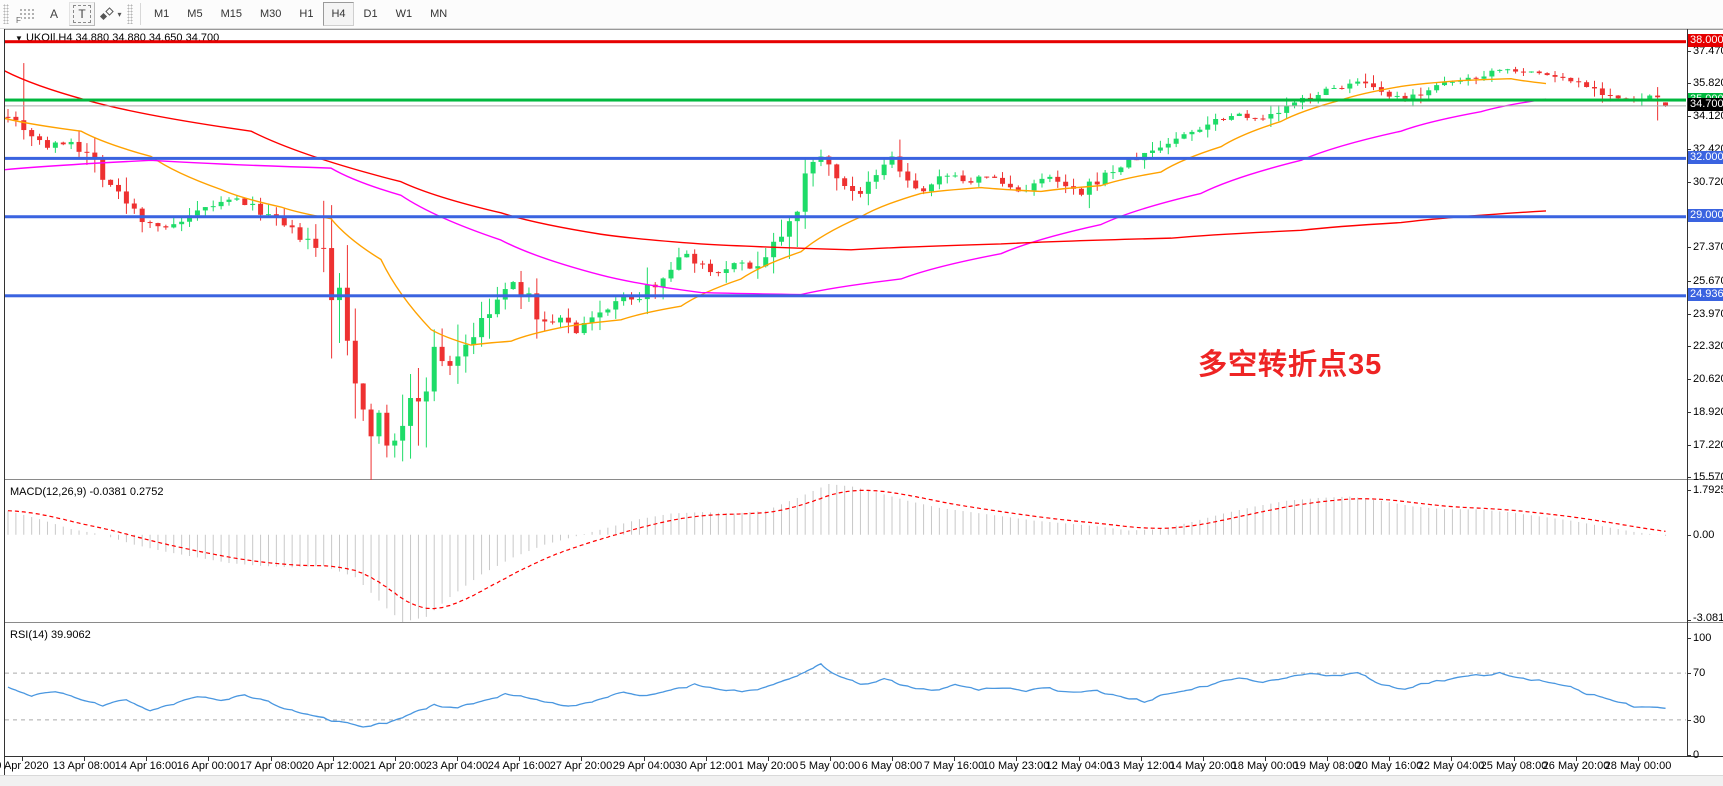  I want to click on hline-32.000, so click(845, 158).